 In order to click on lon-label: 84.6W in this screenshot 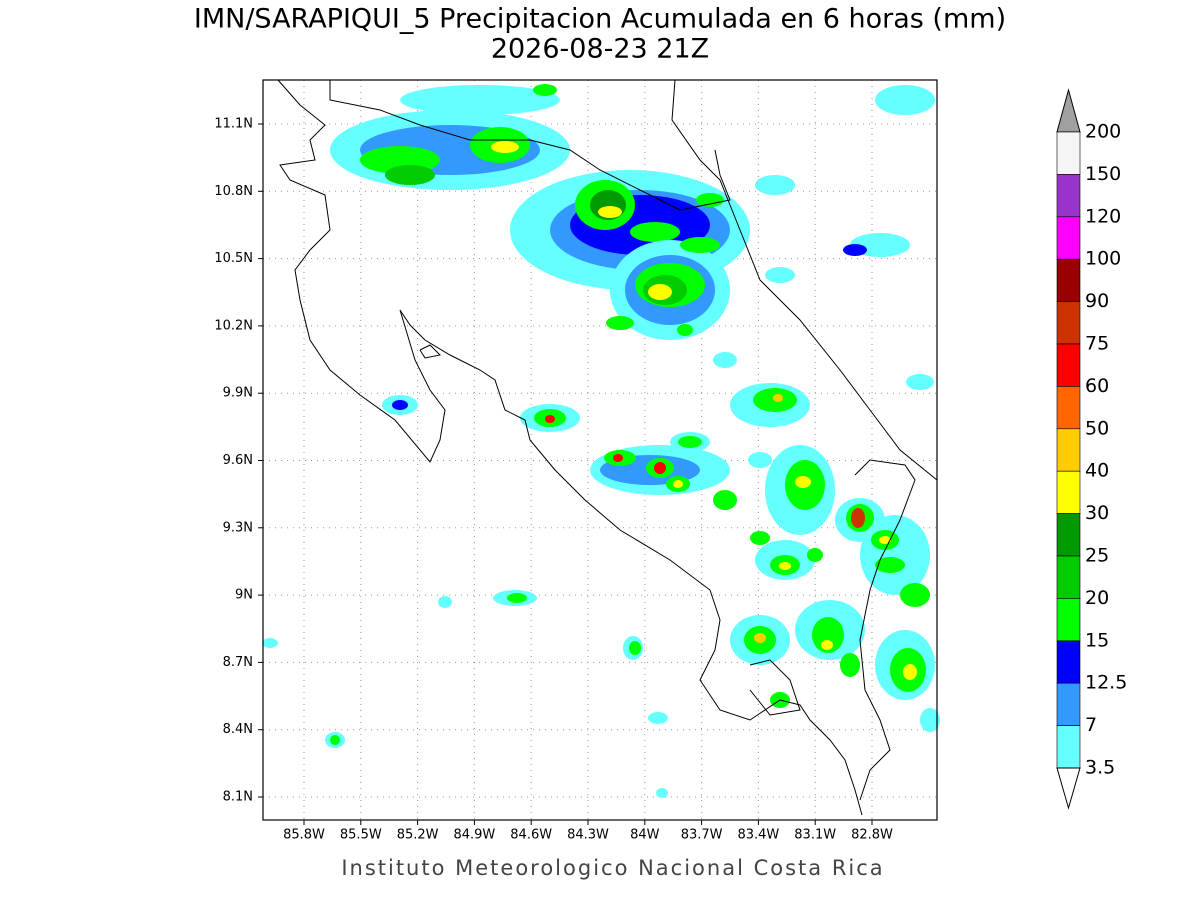, I will do `click(531, 835)`.